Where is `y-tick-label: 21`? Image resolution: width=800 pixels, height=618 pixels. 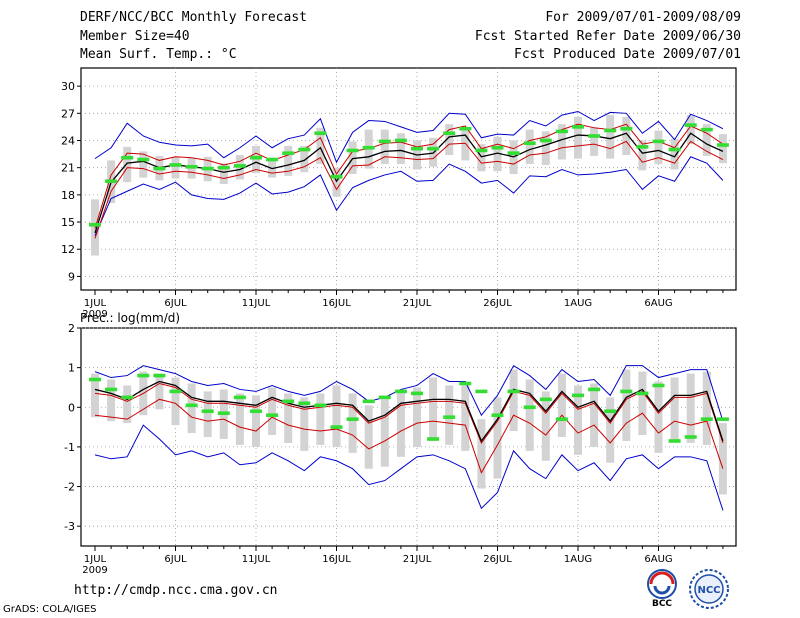
y-tick-label: 21 is located at coordinates (68, 168).